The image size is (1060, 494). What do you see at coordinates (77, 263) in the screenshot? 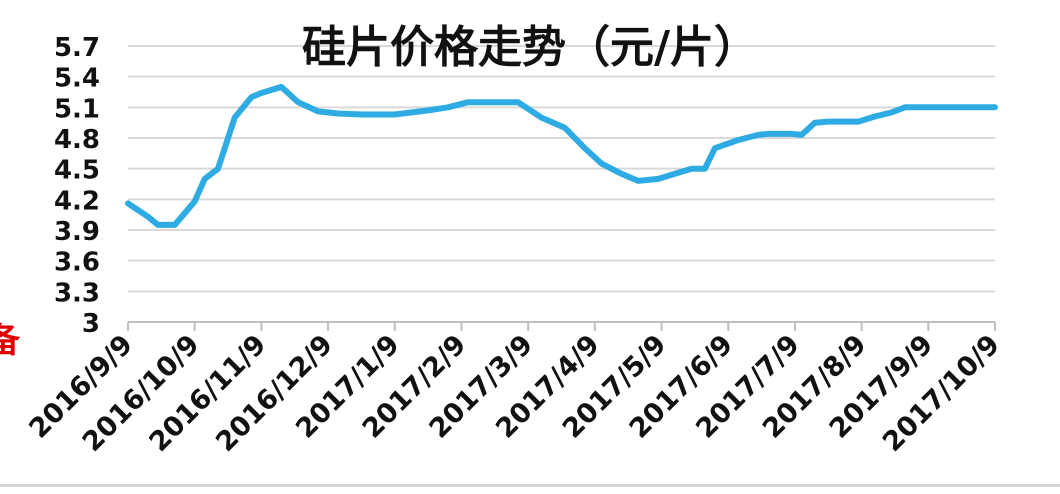
I see `y-tick-label: 3.6` at bounding box center [77, 263].